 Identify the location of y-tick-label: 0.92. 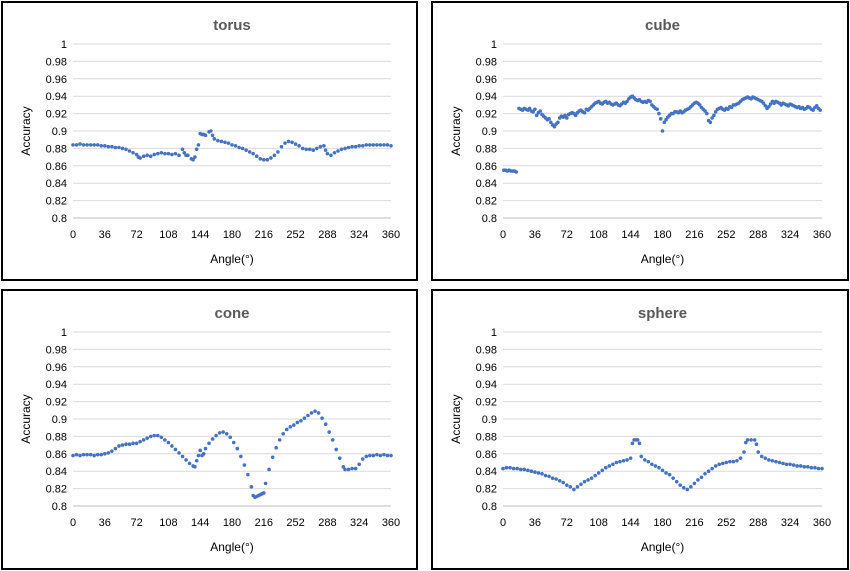
(486, 403).